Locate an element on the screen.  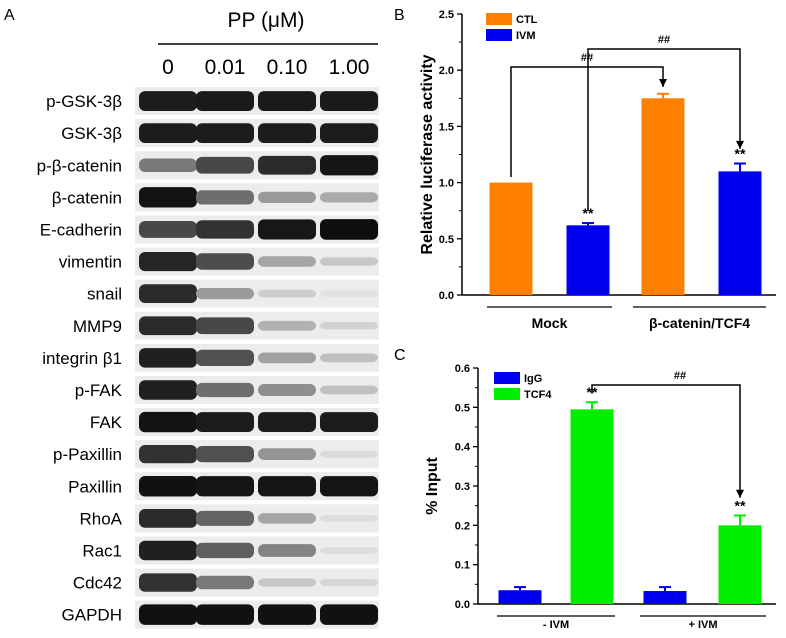
blot-row-gapdh: GAPDH is located at coordinates (220, 614).